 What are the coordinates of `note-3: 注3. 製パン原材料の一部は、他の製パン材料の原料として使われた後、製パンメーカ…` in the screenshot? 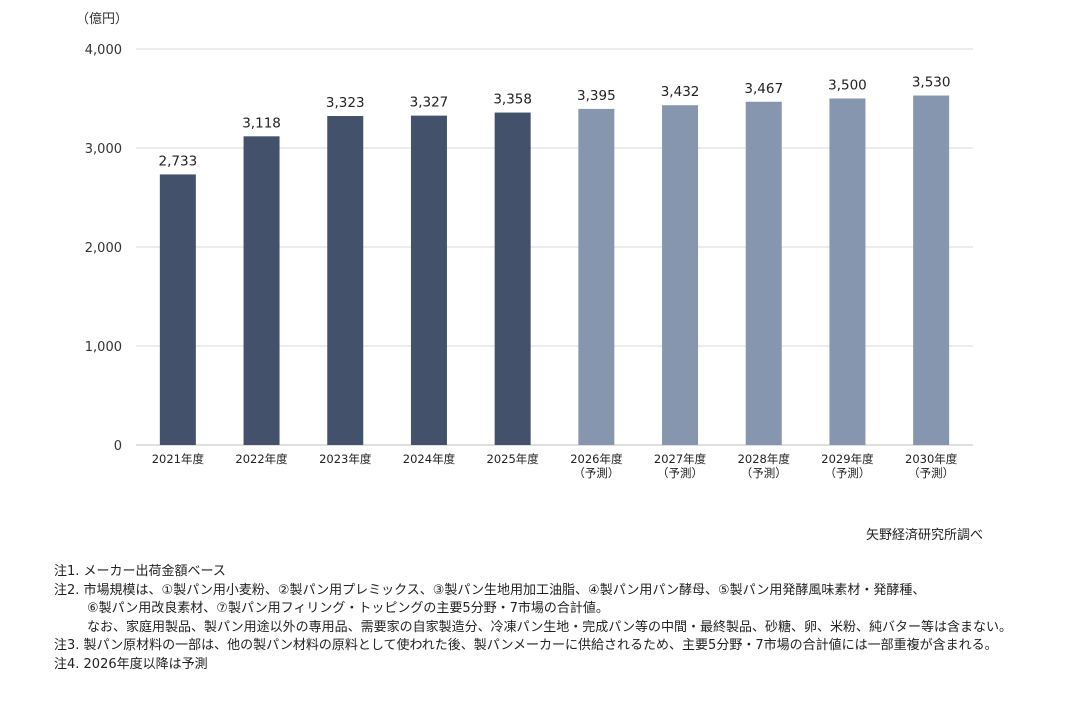 It's located at (526, 645).